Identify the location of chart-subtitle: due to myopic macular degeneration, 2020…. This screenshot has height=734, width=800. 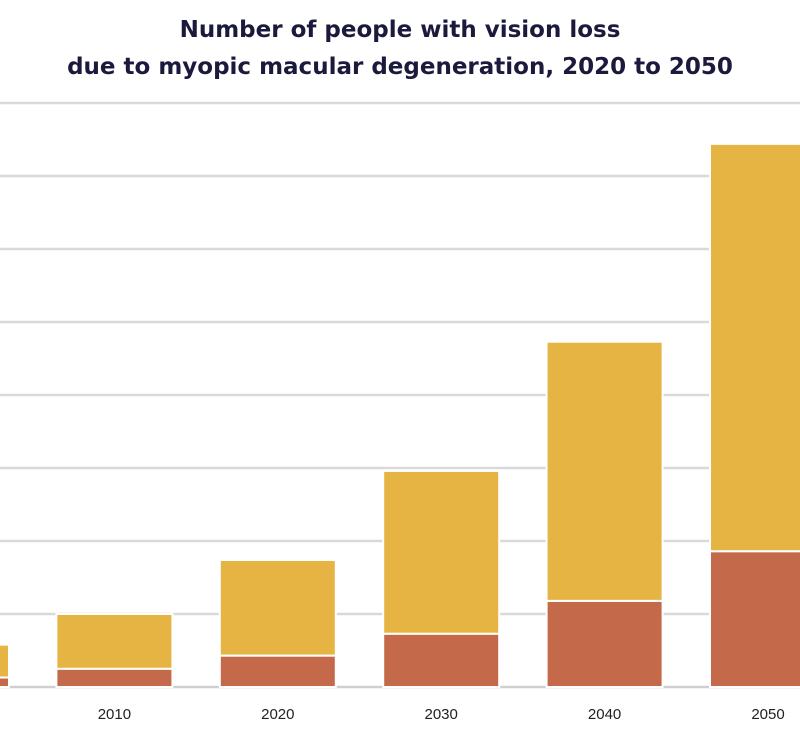
(400, 67).